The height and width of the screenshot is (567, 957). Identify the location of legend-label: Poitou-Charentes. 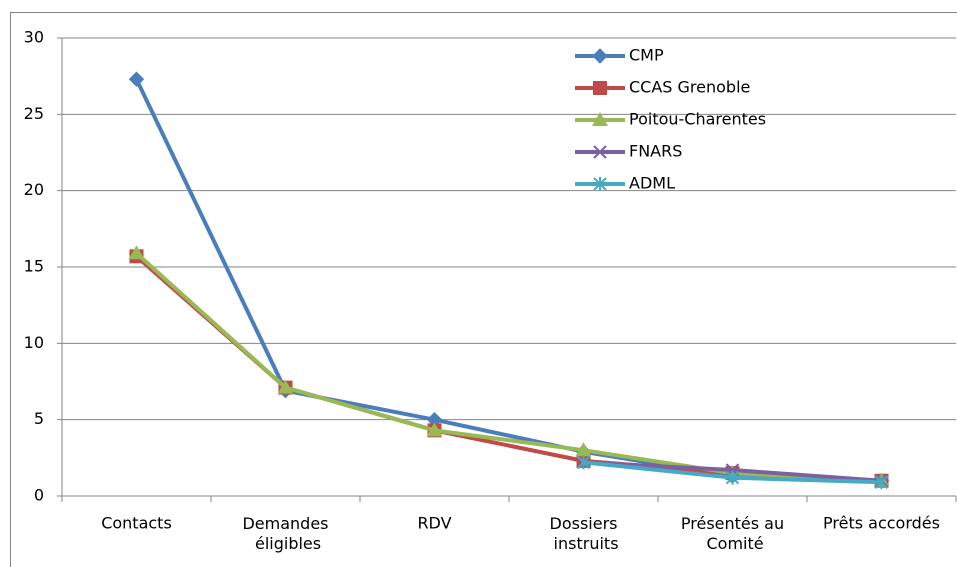
(697, 119).